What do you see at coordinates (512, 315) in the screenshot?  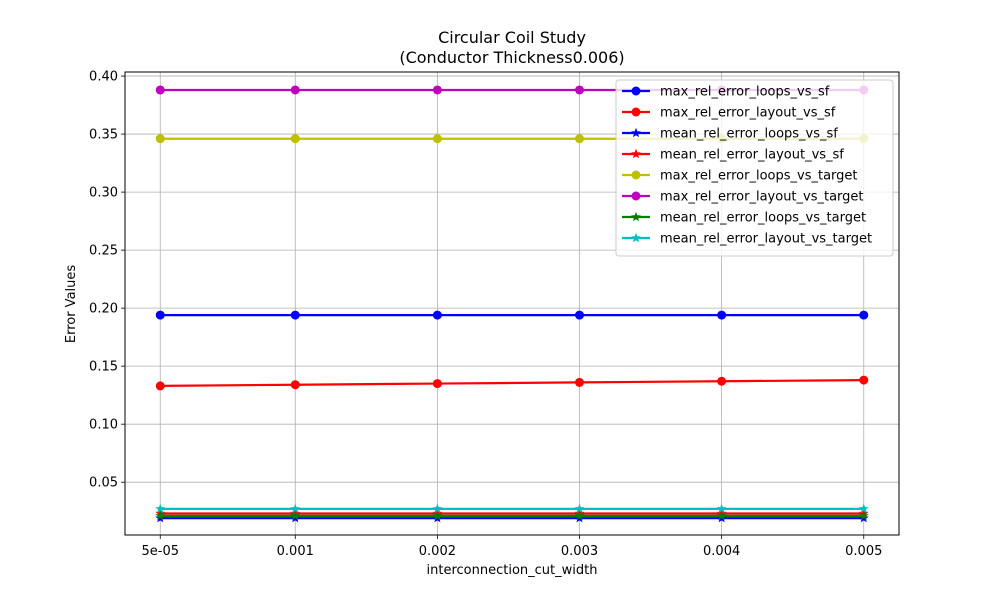 I see `series-max_rel_error_loops_vs_sf` at bounding box center [512, 315].